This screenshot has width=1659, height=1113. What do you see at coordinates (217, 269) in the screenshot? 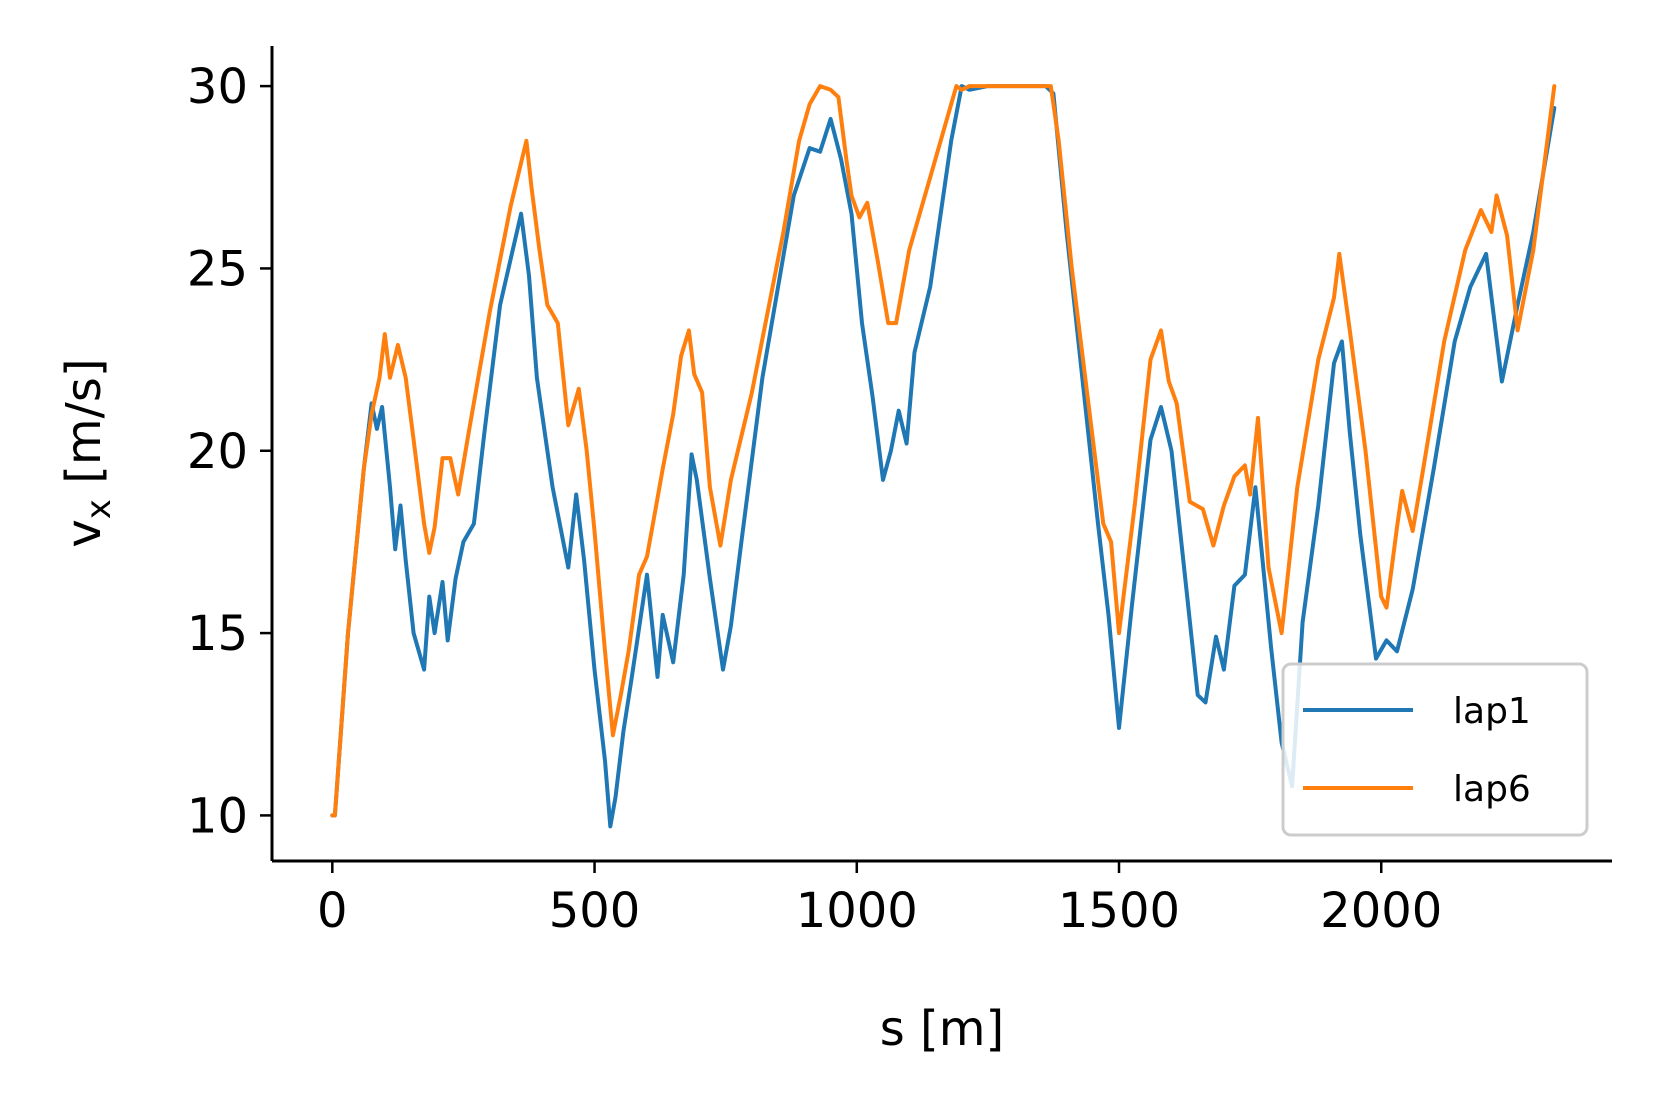
I see `y-tick-label: 25` at bounding box center [217, 269].